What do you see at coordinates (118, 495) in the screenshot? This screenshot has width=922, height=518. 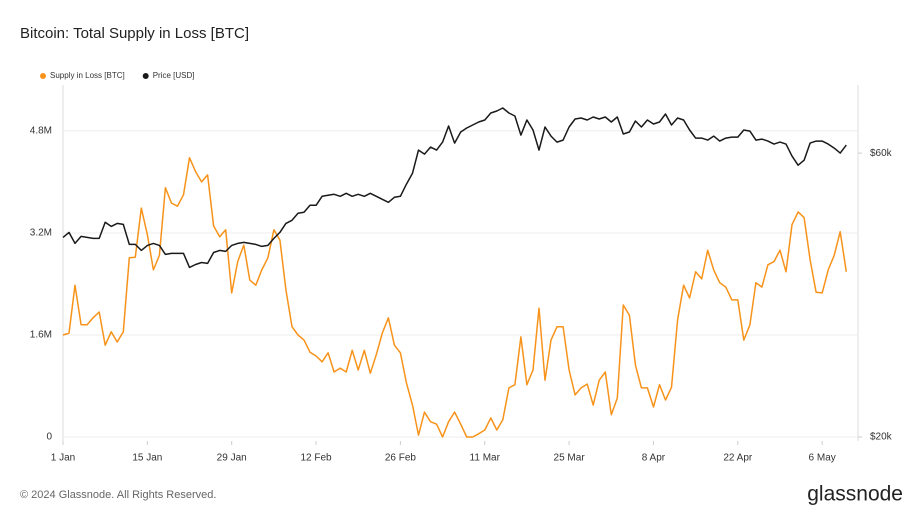 I see `copyright: © 2024 Glassnode. All Rights Reserved.` at bounding box center [118, 495].